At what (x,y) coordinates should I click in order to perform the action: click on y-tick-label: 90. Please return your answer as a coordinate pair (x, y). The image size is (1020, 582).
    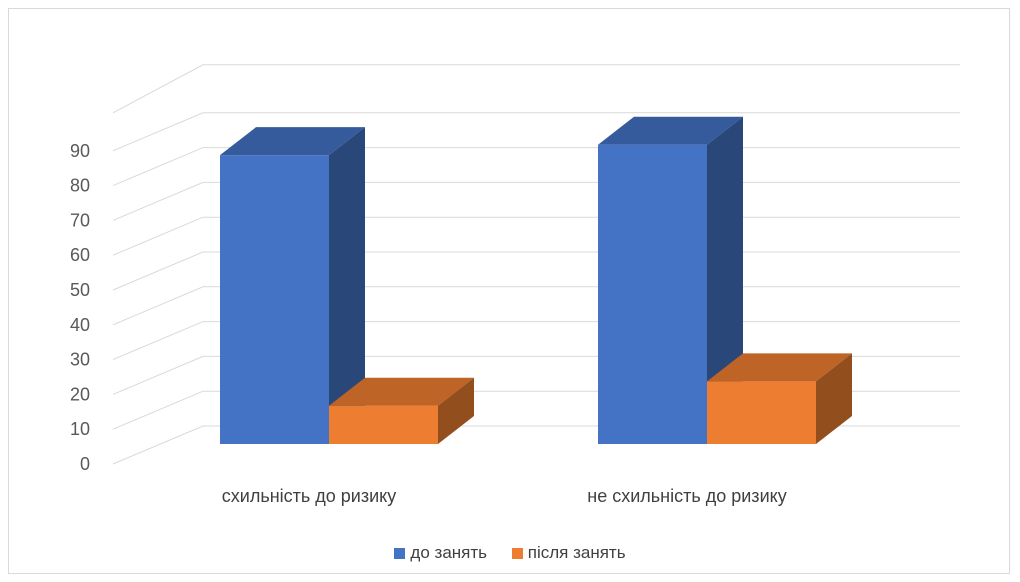
    Looking at the image, I should click on (80, 151).